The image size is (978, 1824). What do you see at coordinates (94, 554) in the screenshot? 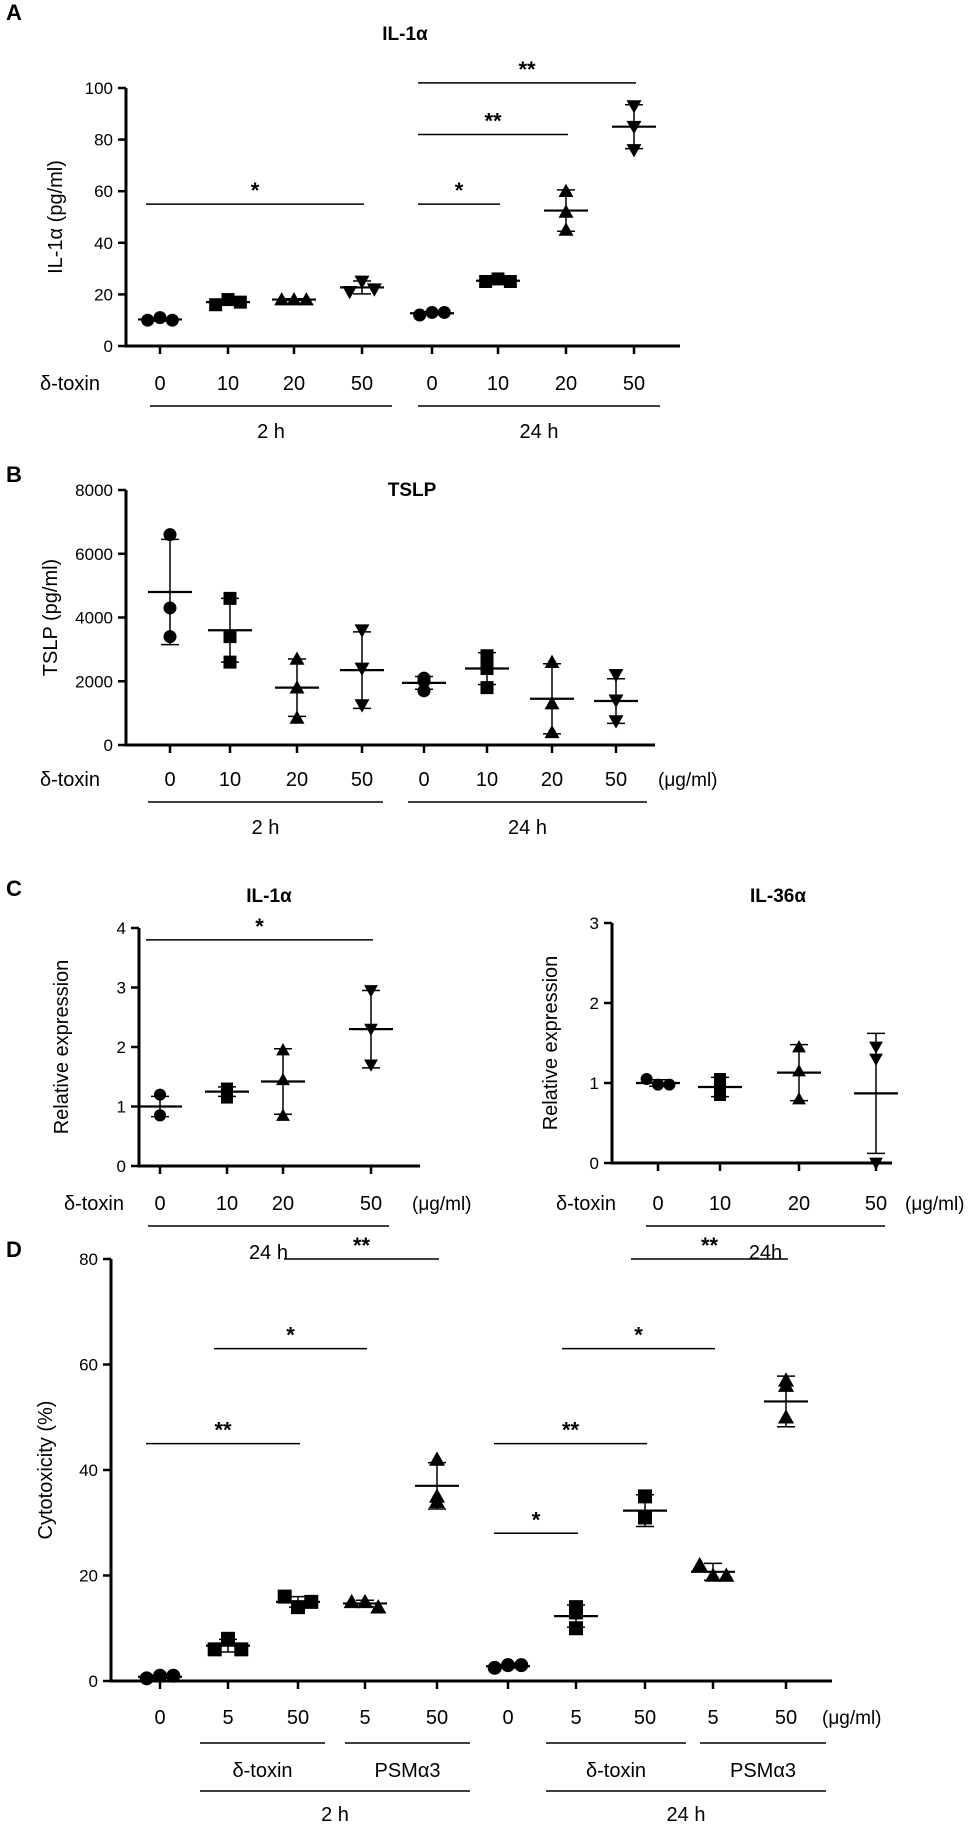
I see `y-tick-label: 6000` at bounding box center [94, 554].